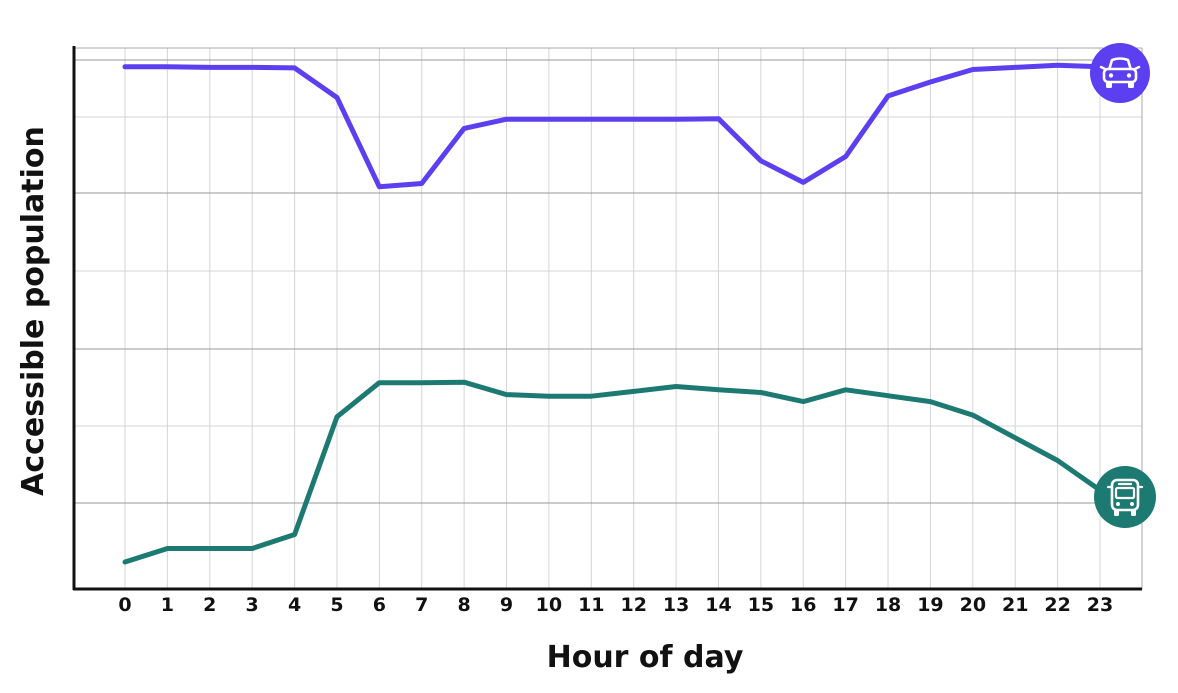 This screenshot has height=693, width=1178. I want to click on x-tick-label: 6, so click(379, 605).